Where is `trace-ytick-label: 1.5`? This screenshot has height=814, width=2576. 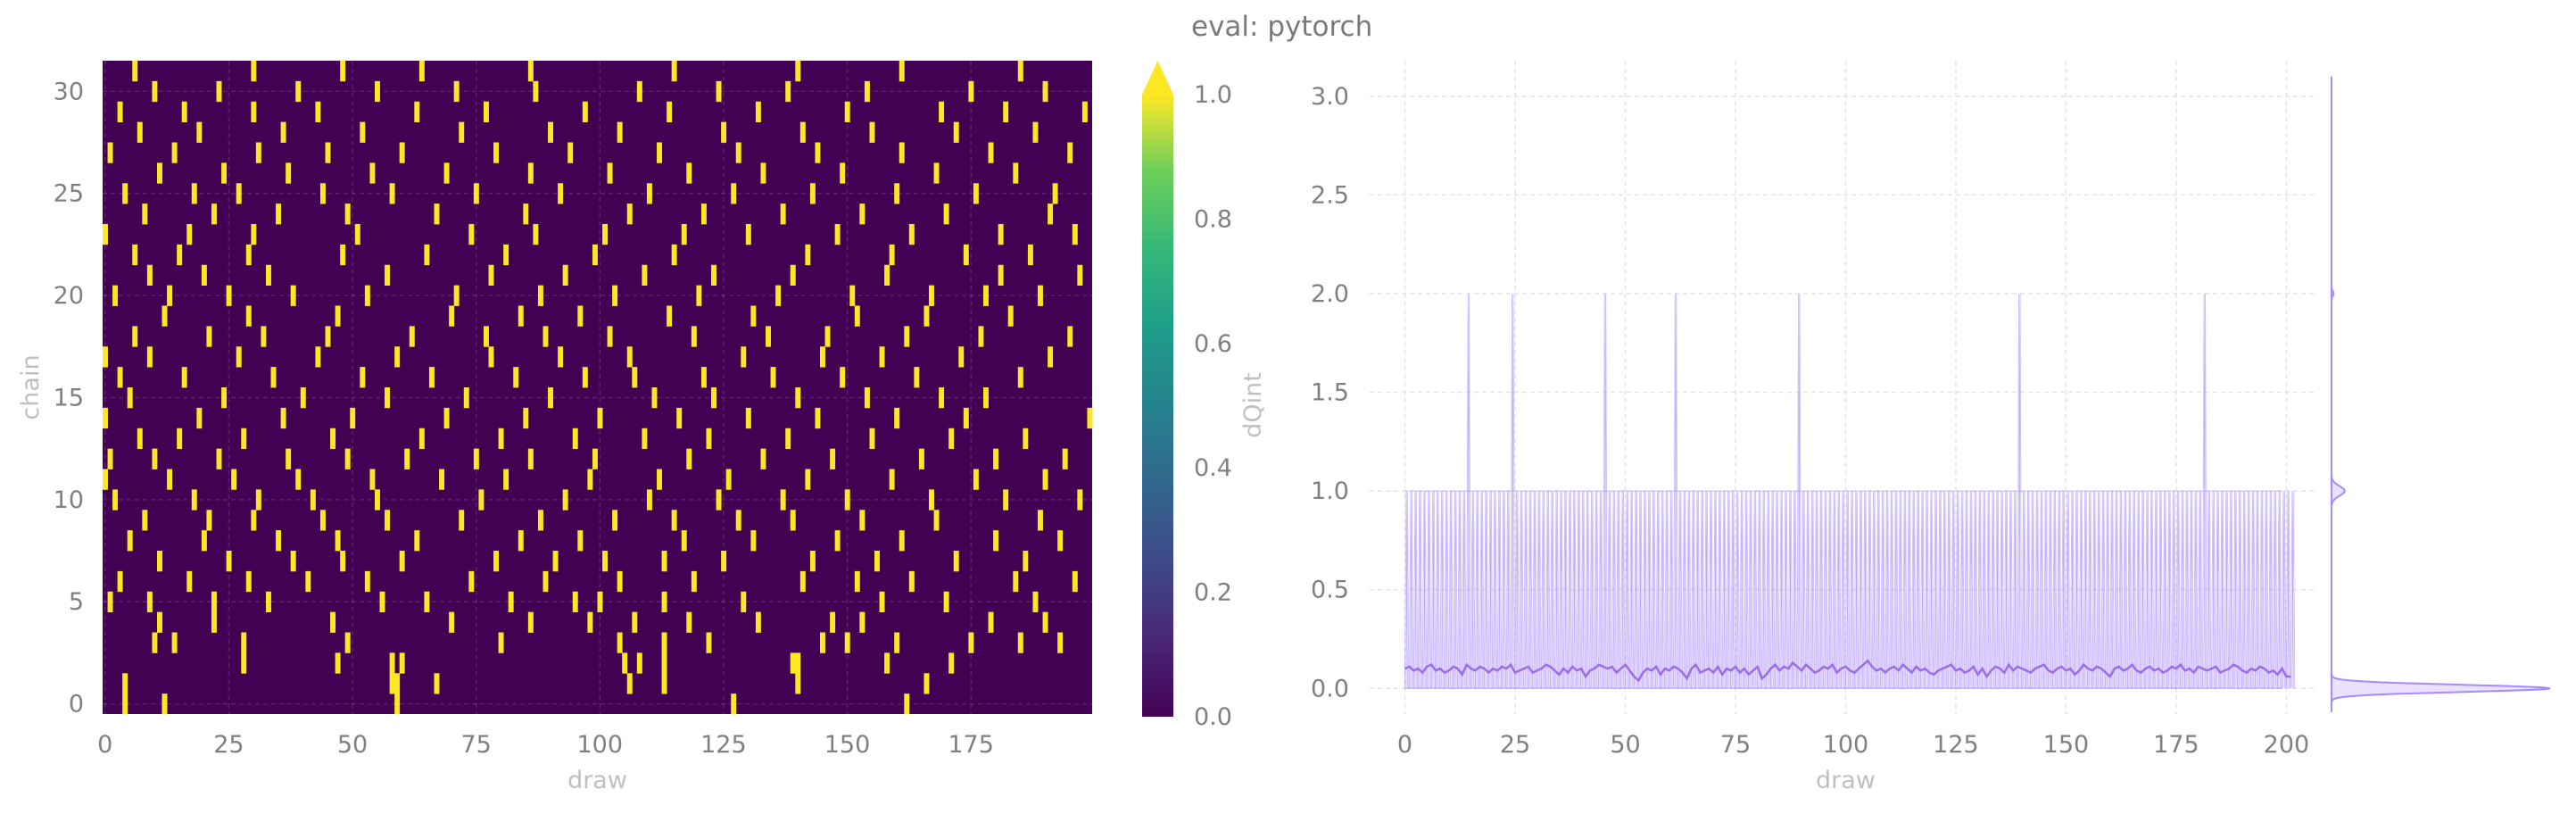
trace-ytick-label: 1.5 is located at coordinates (1330, 393).